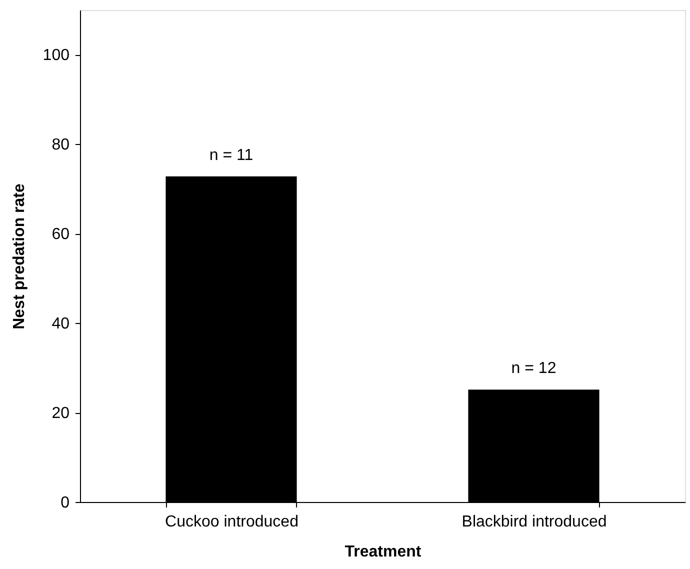  Describe the element at coordinates (61, 324) in the screenshot. I see `y-tick-label: 40` at that location.